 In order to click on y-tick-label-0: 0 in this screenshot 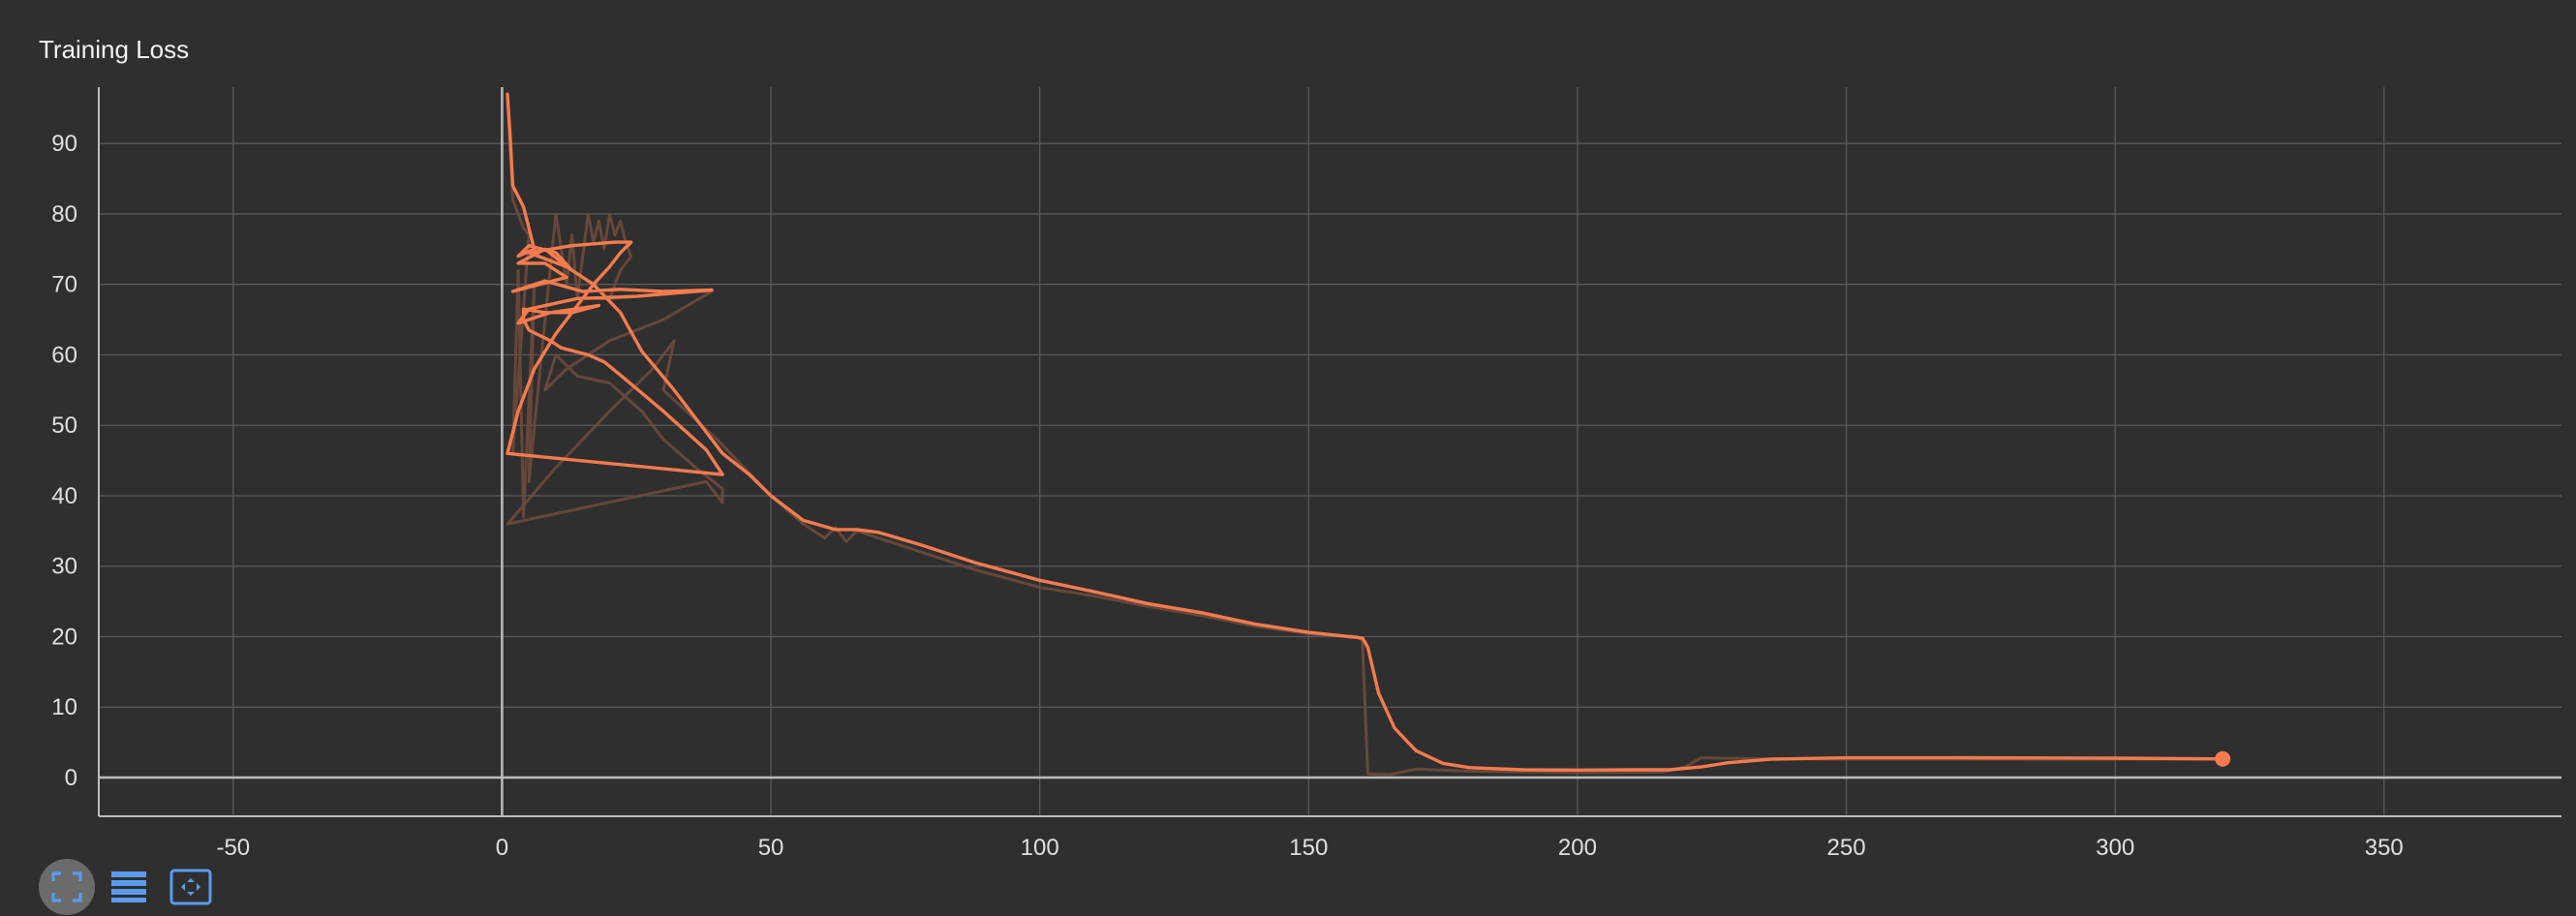, I will do `click(71, 778)`.